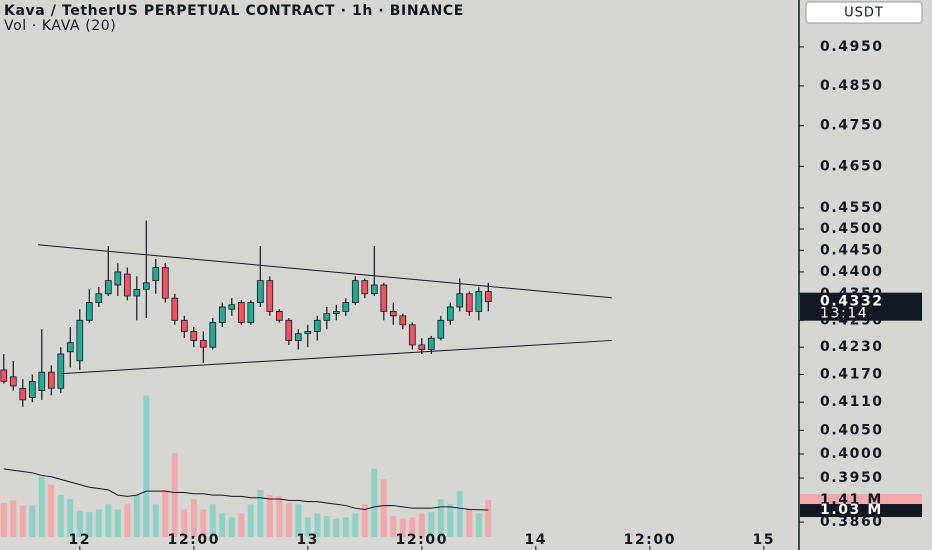 This screenshot has height=550, width=932. Describe the element at coordinates (852, 47) in the screenshot. I see `y-tick-label: 0.4950` at that location.